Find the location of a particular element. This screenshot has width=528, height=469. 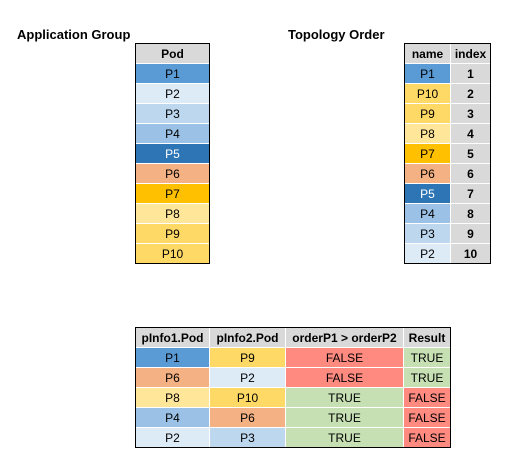

table-row: P3 9 is located at coordinates (447, 233).